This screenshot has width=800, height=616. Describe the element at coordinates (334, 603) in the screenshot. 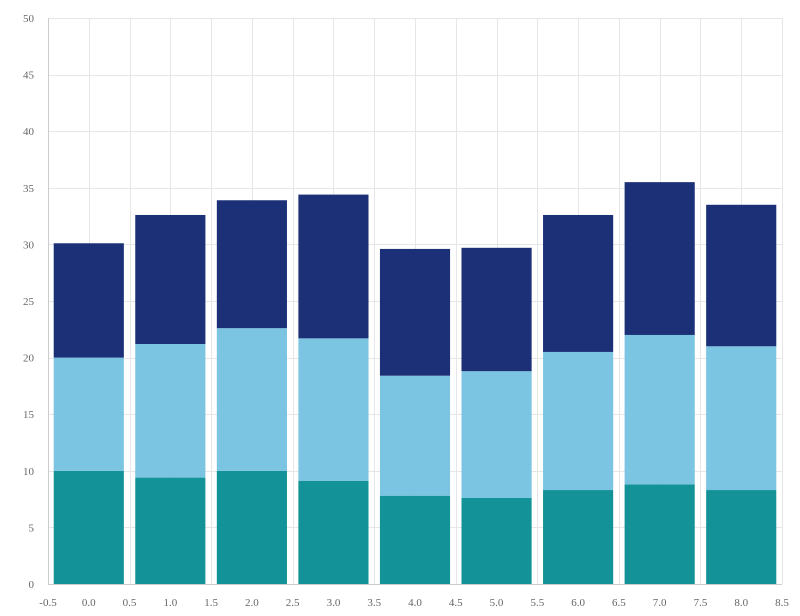

I see `x-tick-label: 3.0` at that location.